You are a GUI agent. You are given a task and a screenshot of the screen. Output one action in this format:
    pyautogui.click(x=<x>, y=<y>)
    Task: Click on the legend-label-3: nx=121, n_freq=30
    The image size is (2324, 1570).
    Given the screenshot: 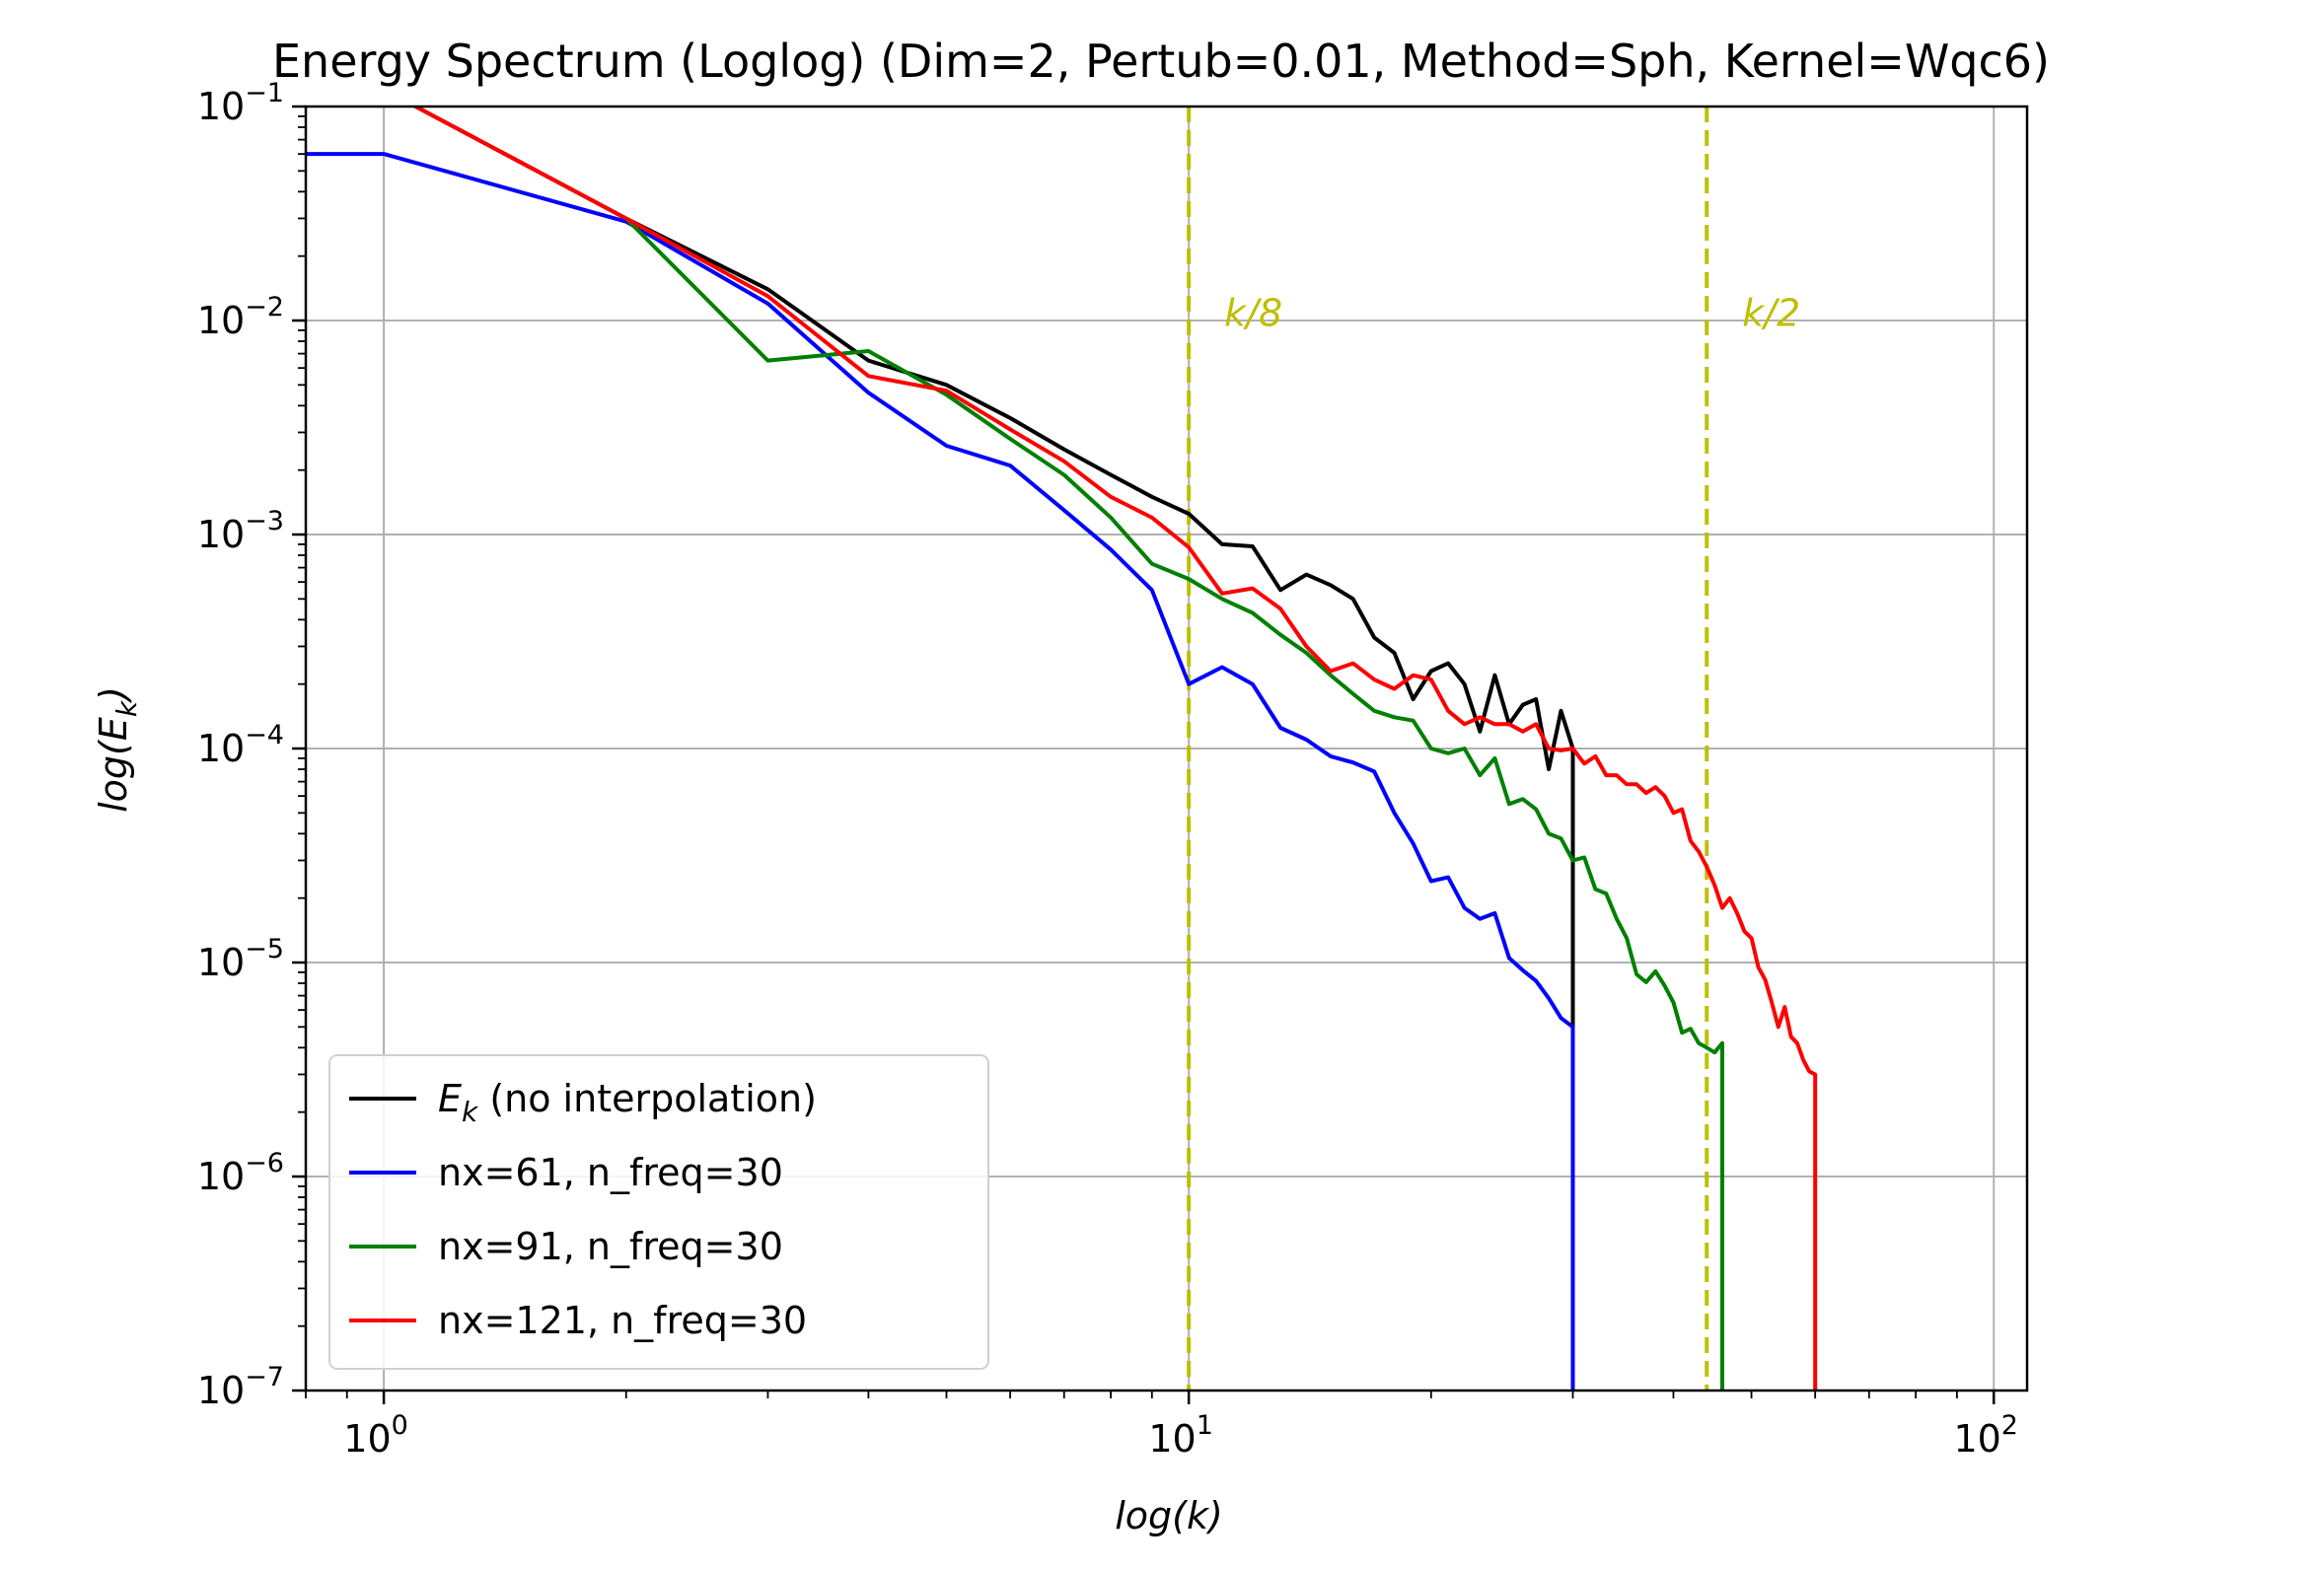 What is the action you would take?
    pyautogui.click(x=622, y=1321)
    